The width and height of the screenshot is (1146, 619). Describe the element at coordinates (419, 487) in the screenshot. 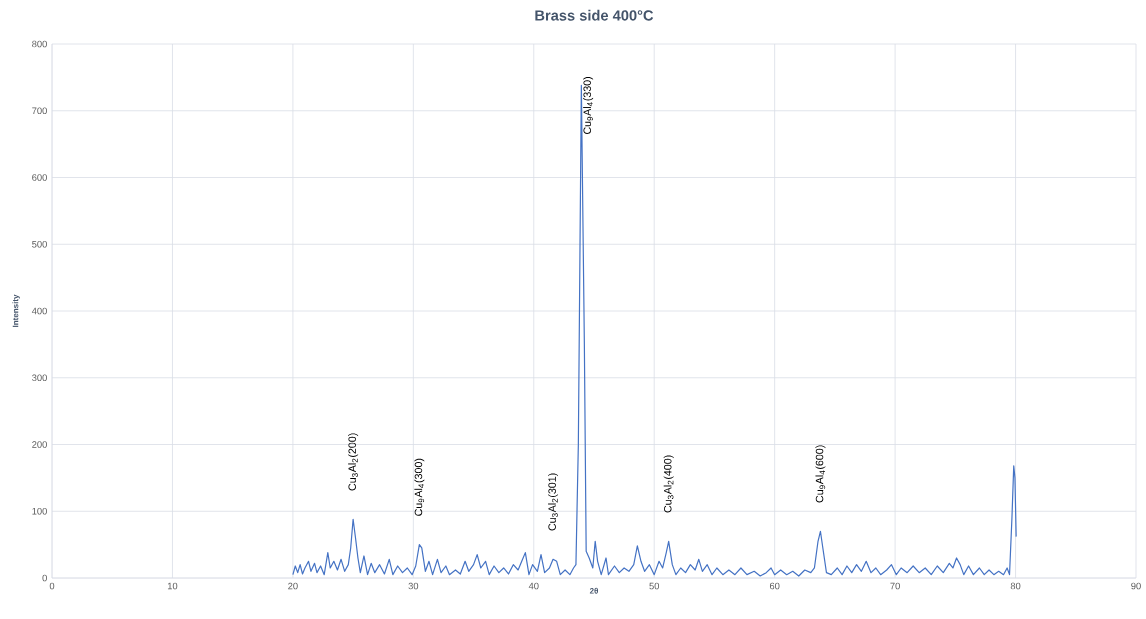

I see `annotation: Cu$_{9}$Al$_{4}$(300)` at that location.